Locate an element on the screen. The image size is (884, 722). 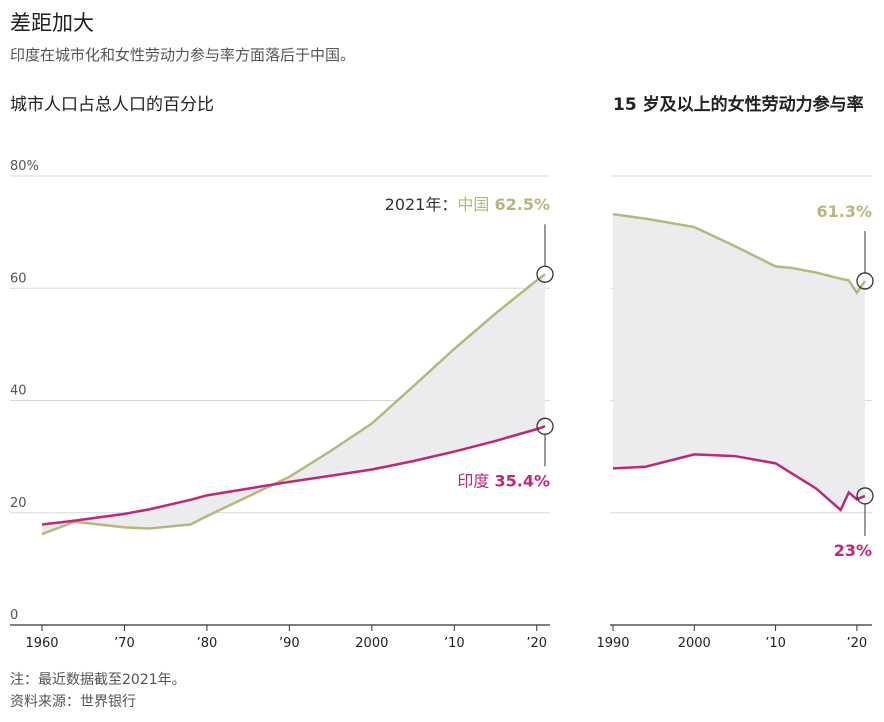
value-label: 61.3% is located at coordinates (844, 211).